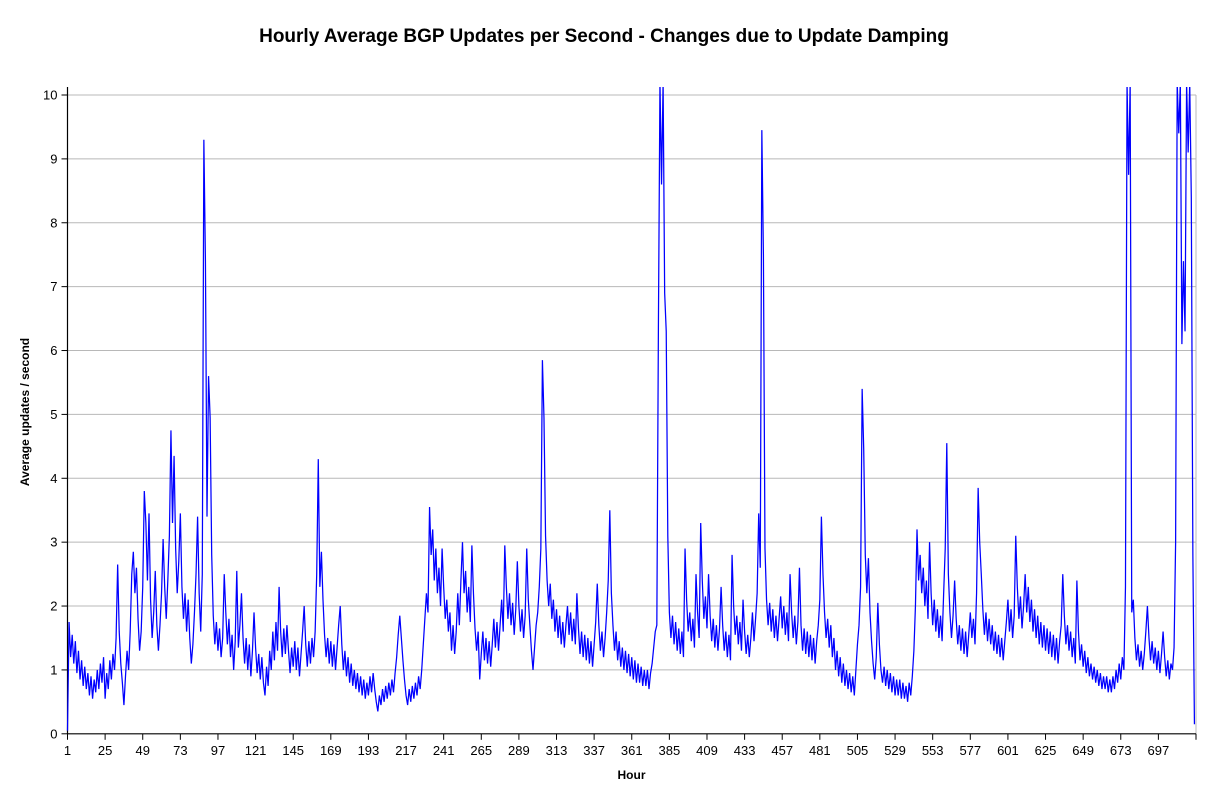  I want to click on x-tick-label: 145, so click(293, 750).